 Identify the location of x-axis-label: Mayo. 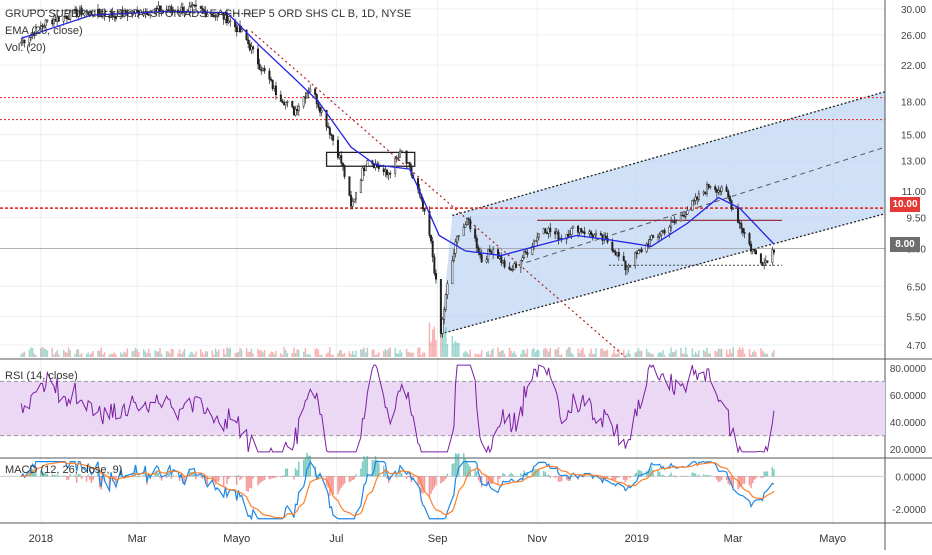
(236, 539).